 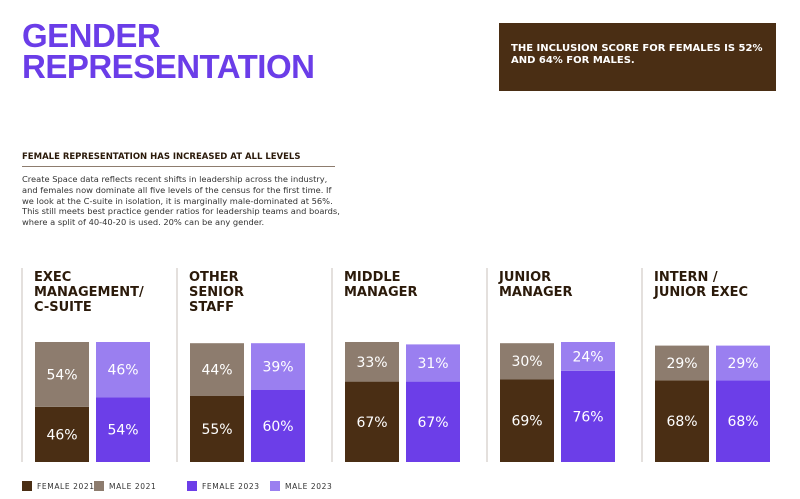 What do you see at coordinates (524, 277) in the screenshot?
I see `group-label: JUNIOR` at bounding box center [524, 277].